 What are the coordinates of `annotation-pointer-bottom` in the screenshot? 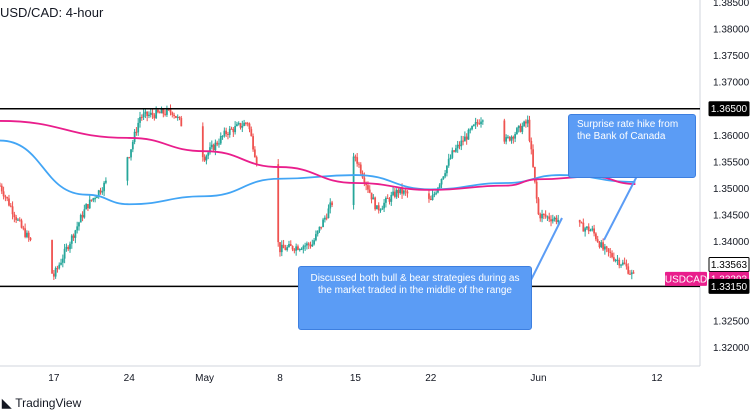 It's located at (546, 250).